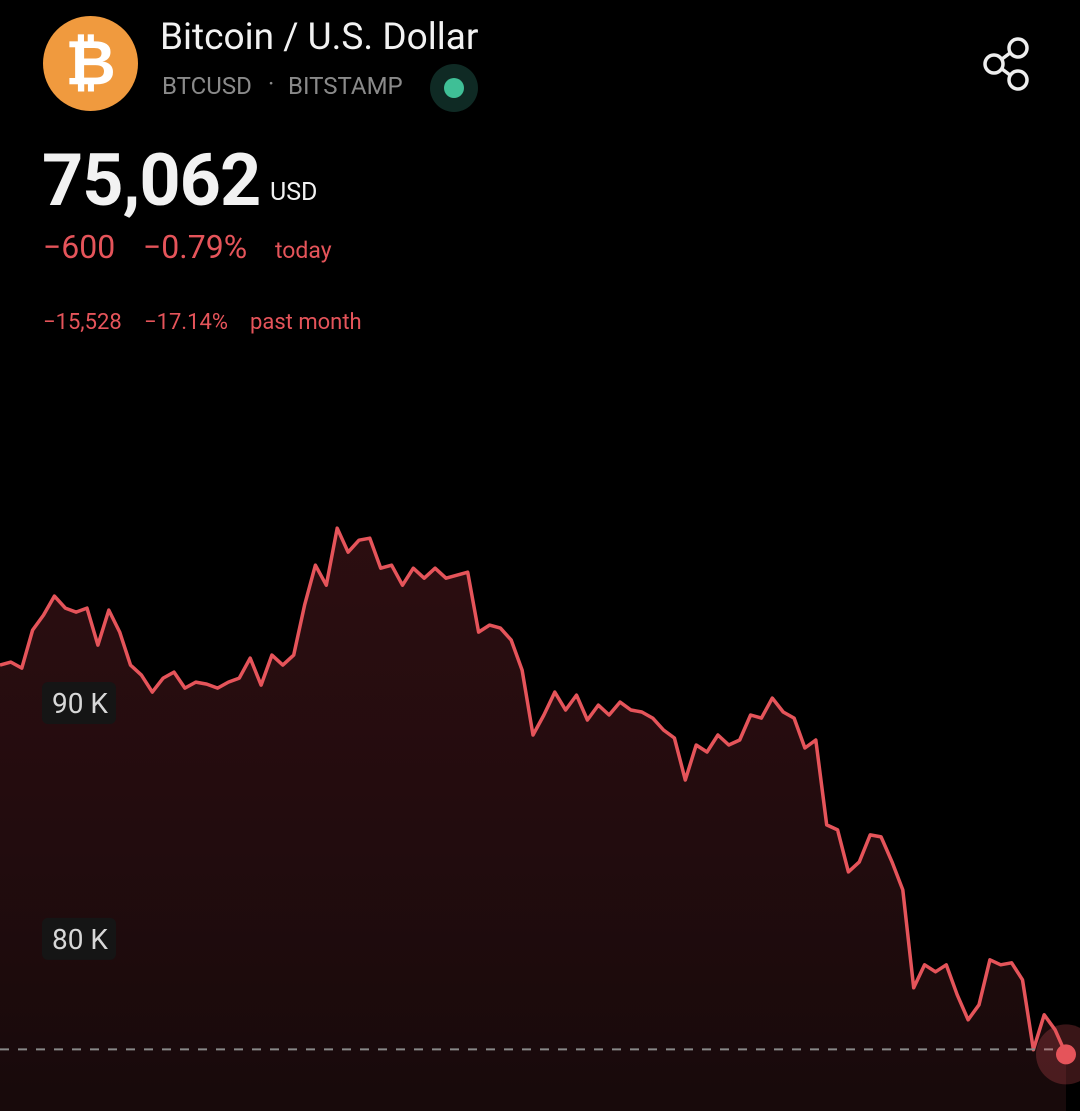  I want to click on share-icon, so click(1006, 64).